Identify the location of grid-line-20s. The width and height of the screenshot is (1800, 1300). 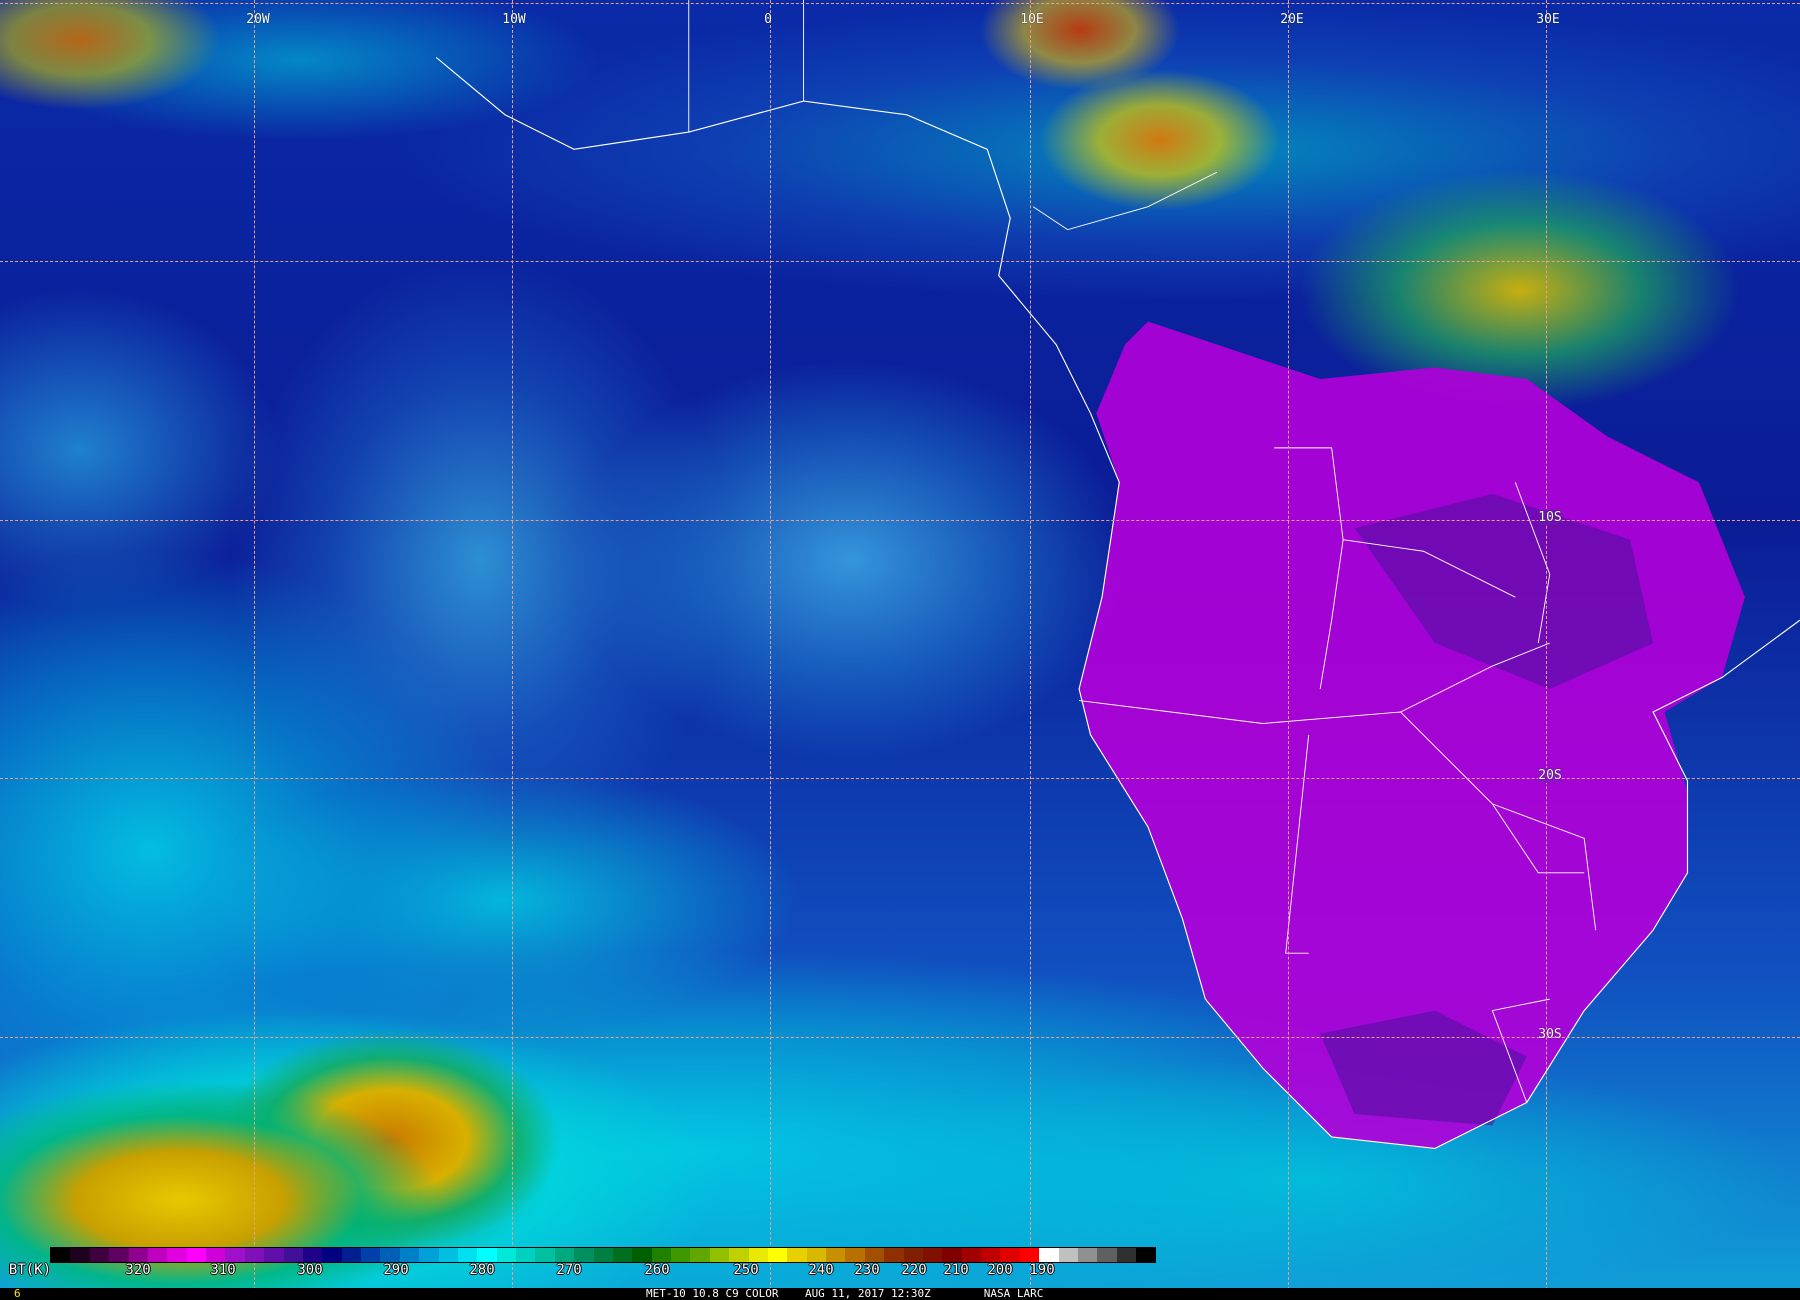
(900, 778).